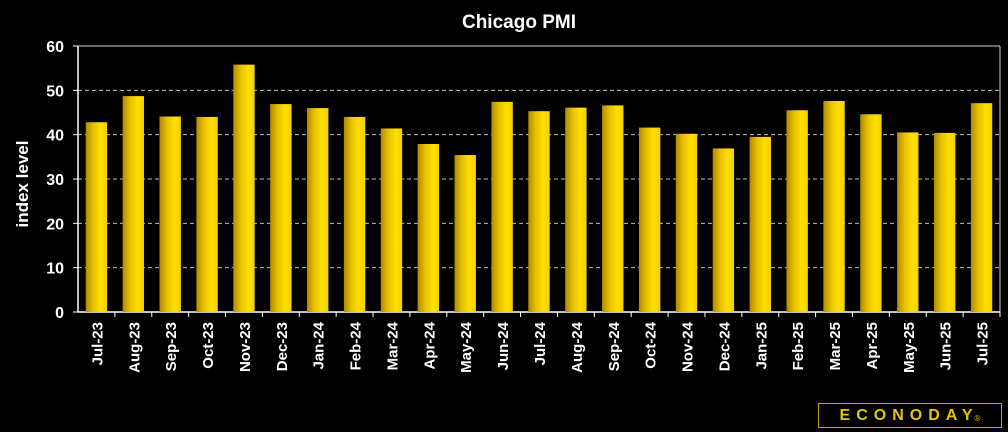  I want to click on y-tick-label: 40, so click(55, 136).